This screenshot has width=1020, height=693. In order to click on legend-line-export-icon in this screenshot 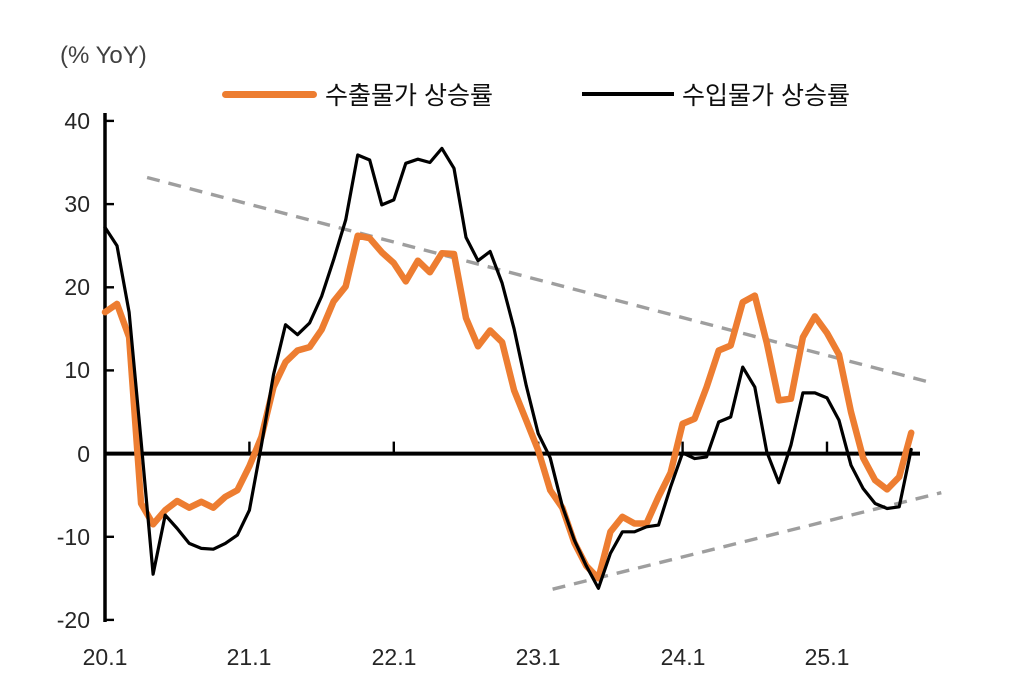, I will do `click(269, 94)`.